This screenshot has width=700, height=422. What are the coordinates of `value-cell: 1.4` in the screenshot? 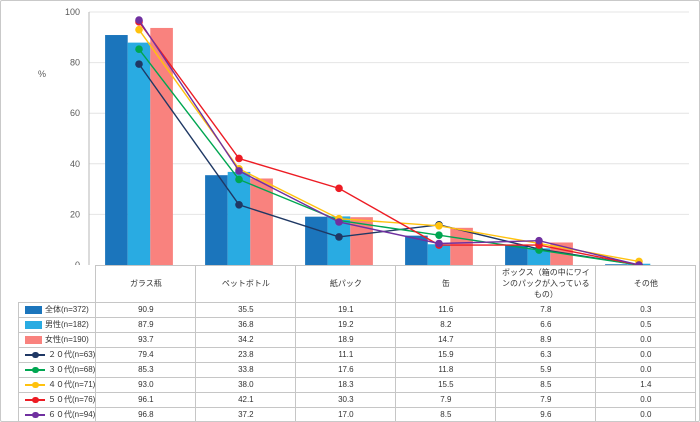 It's located at (646, 384).